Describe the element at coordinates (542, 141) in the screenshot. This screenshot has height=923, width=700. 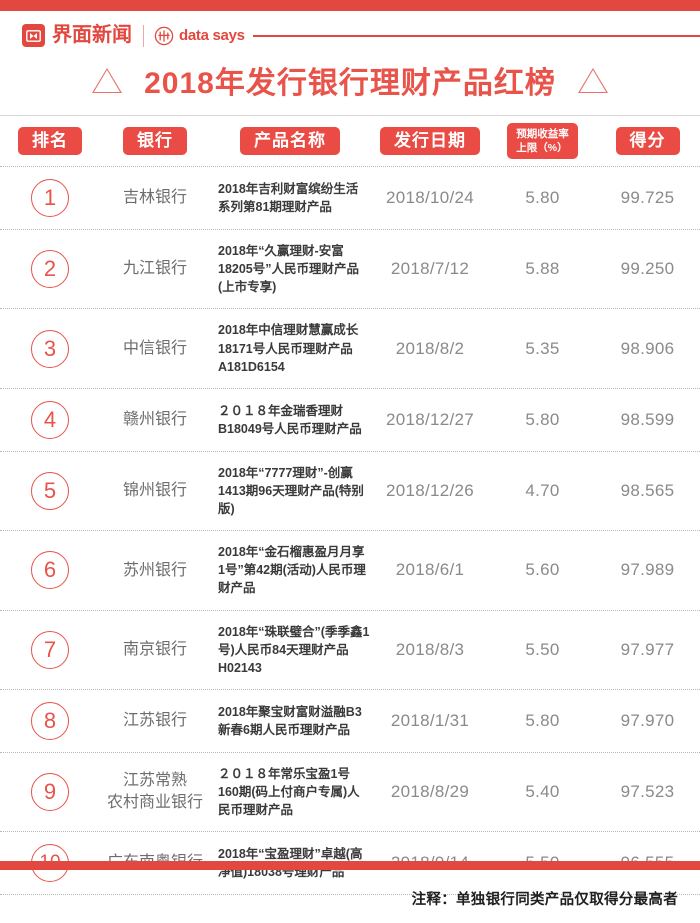
I see `header-cell-rate: 预期收益率 上限（%）` at that location.